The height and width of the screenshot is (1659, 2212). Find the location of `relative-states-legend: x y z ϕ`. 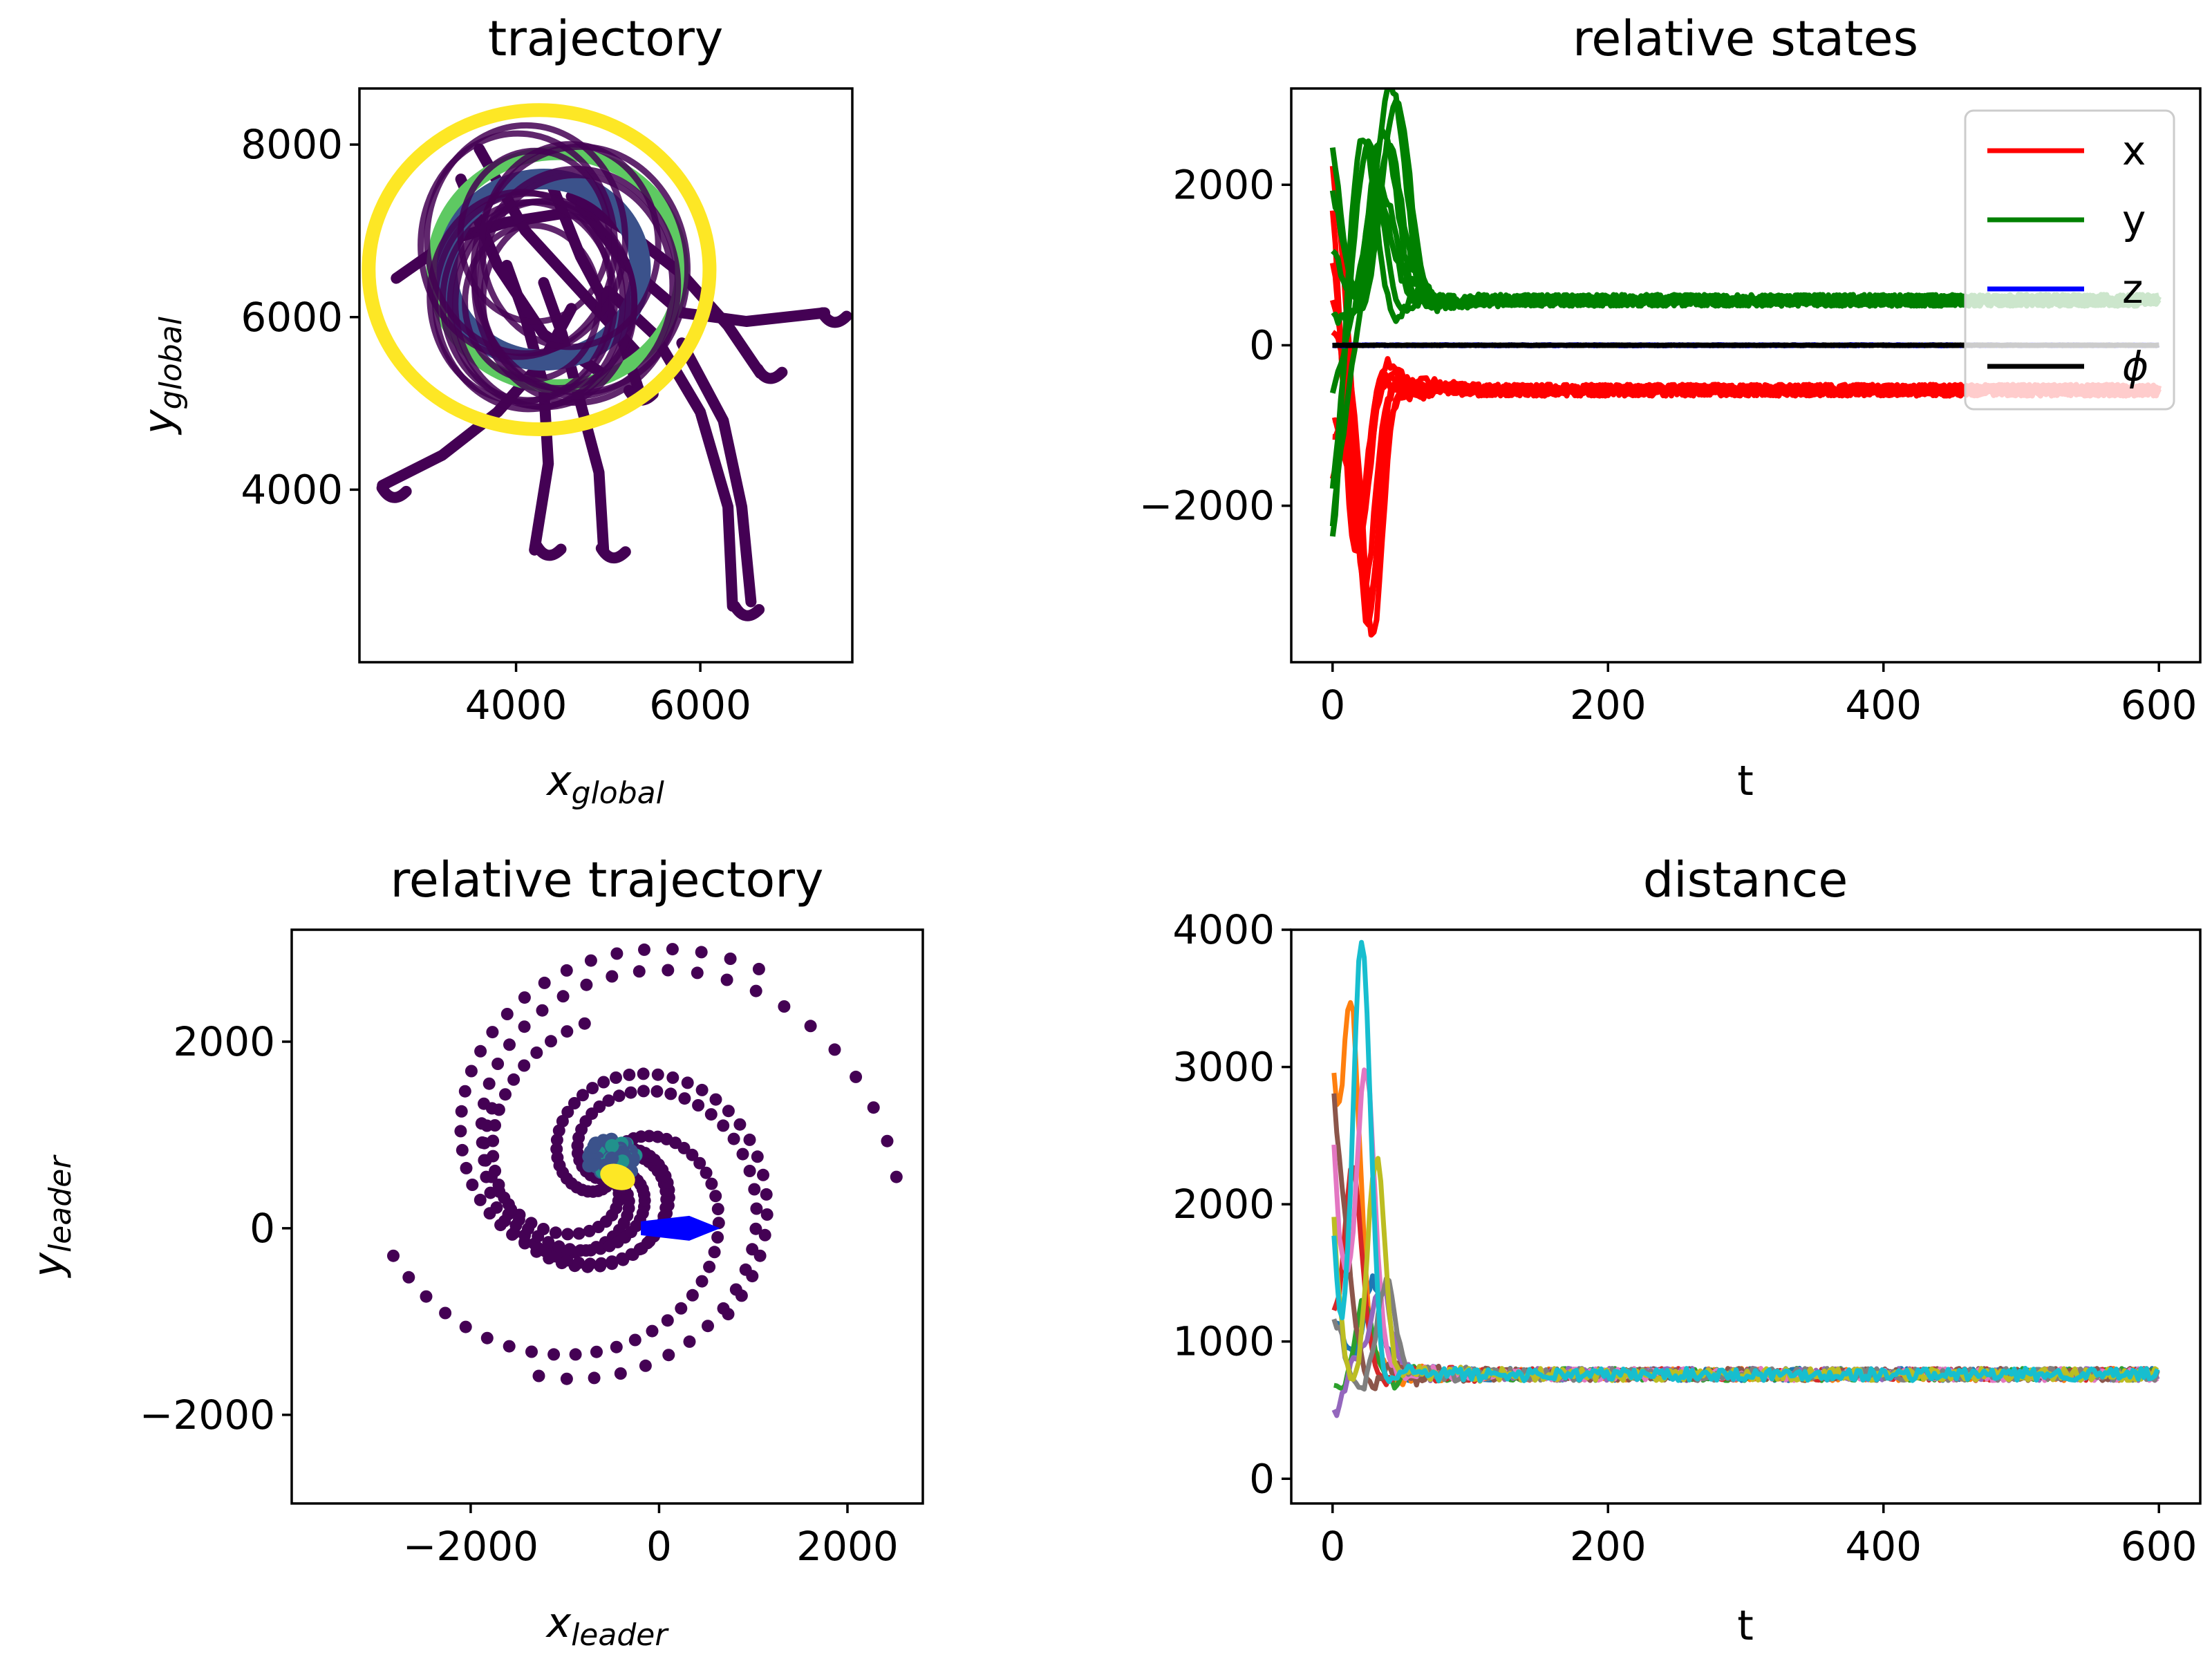

relative-states-legend: x y z ϕ is located at coordinates (2069, 260).